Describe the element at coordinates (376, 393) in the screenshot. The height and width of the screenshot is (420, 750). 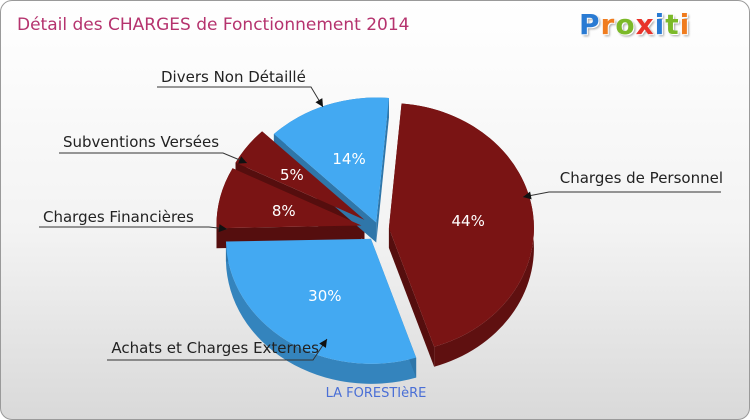
I see `chart-caption: LA FORESTIèRE` at that location.